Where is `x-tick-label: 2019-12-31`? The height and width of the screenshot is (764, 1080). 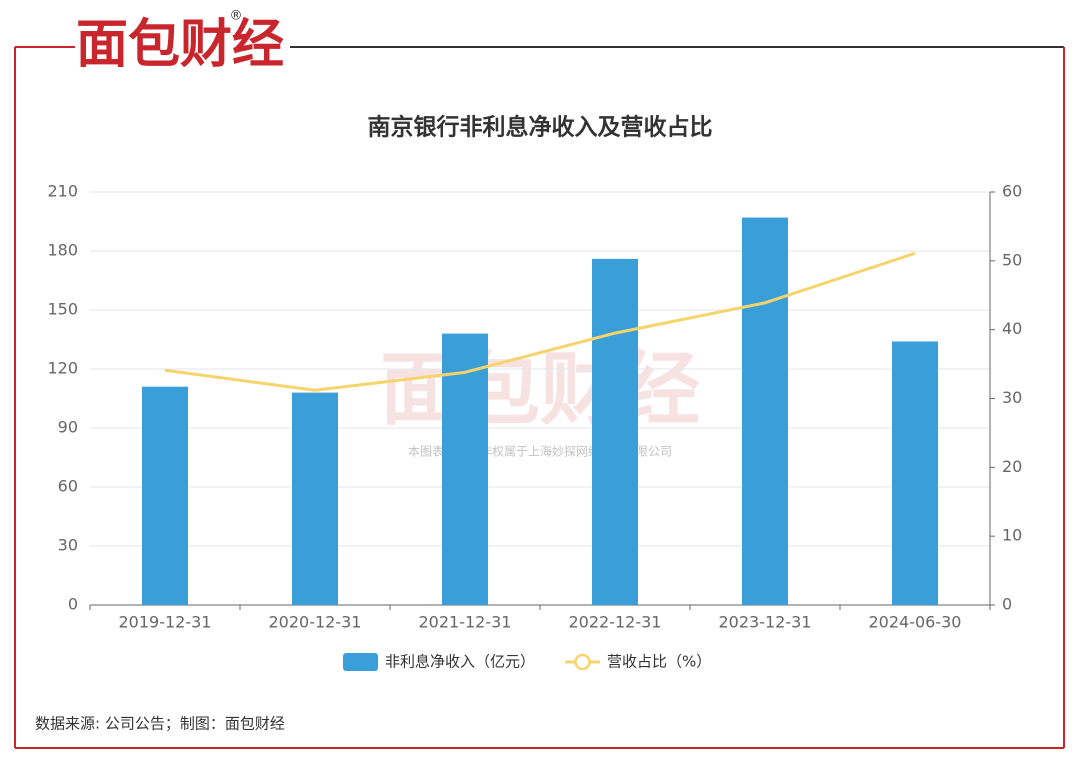 x-tick-label: 2019-12-31 is located at coordinates (165, 622).